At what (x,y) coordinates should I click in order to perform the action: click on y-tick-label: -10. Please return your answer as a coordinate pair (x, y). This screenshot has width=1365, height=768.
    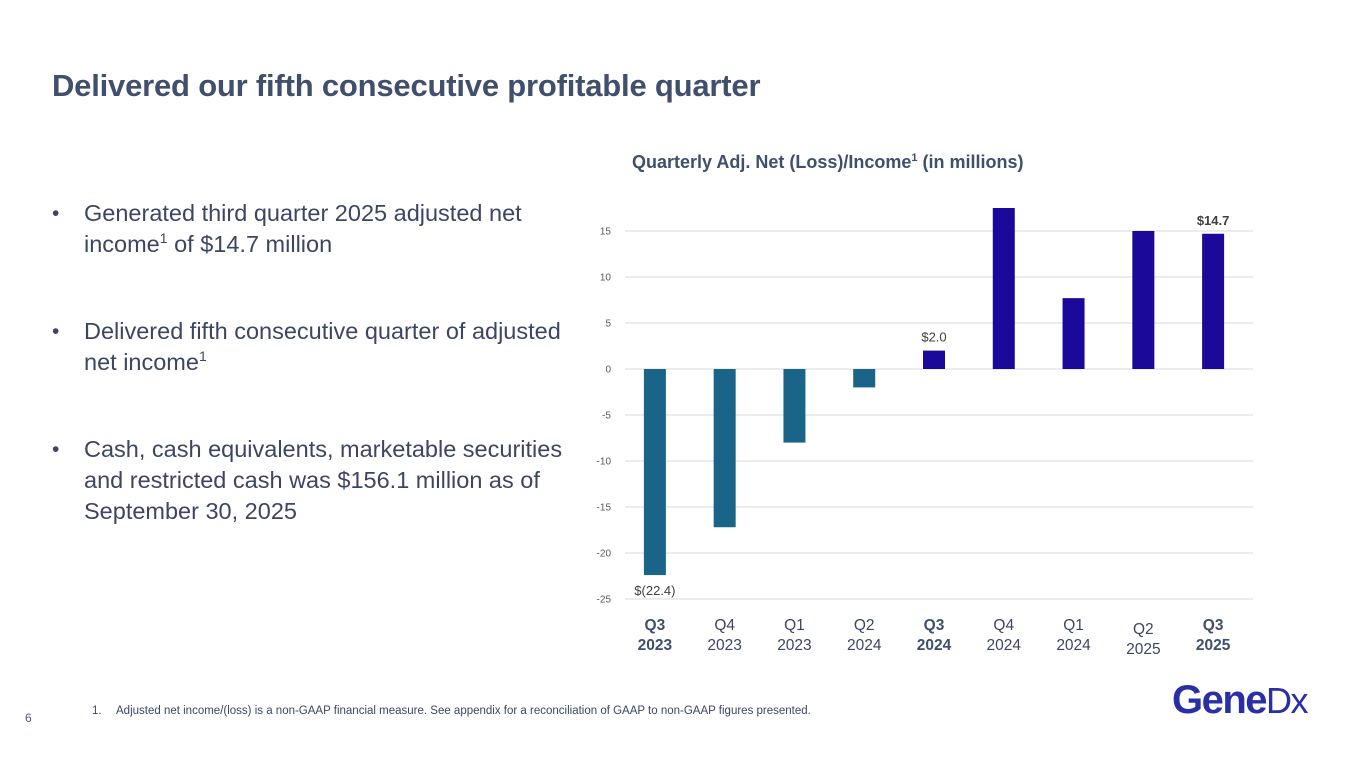
    Looking at the image, I should click on (604, 462).